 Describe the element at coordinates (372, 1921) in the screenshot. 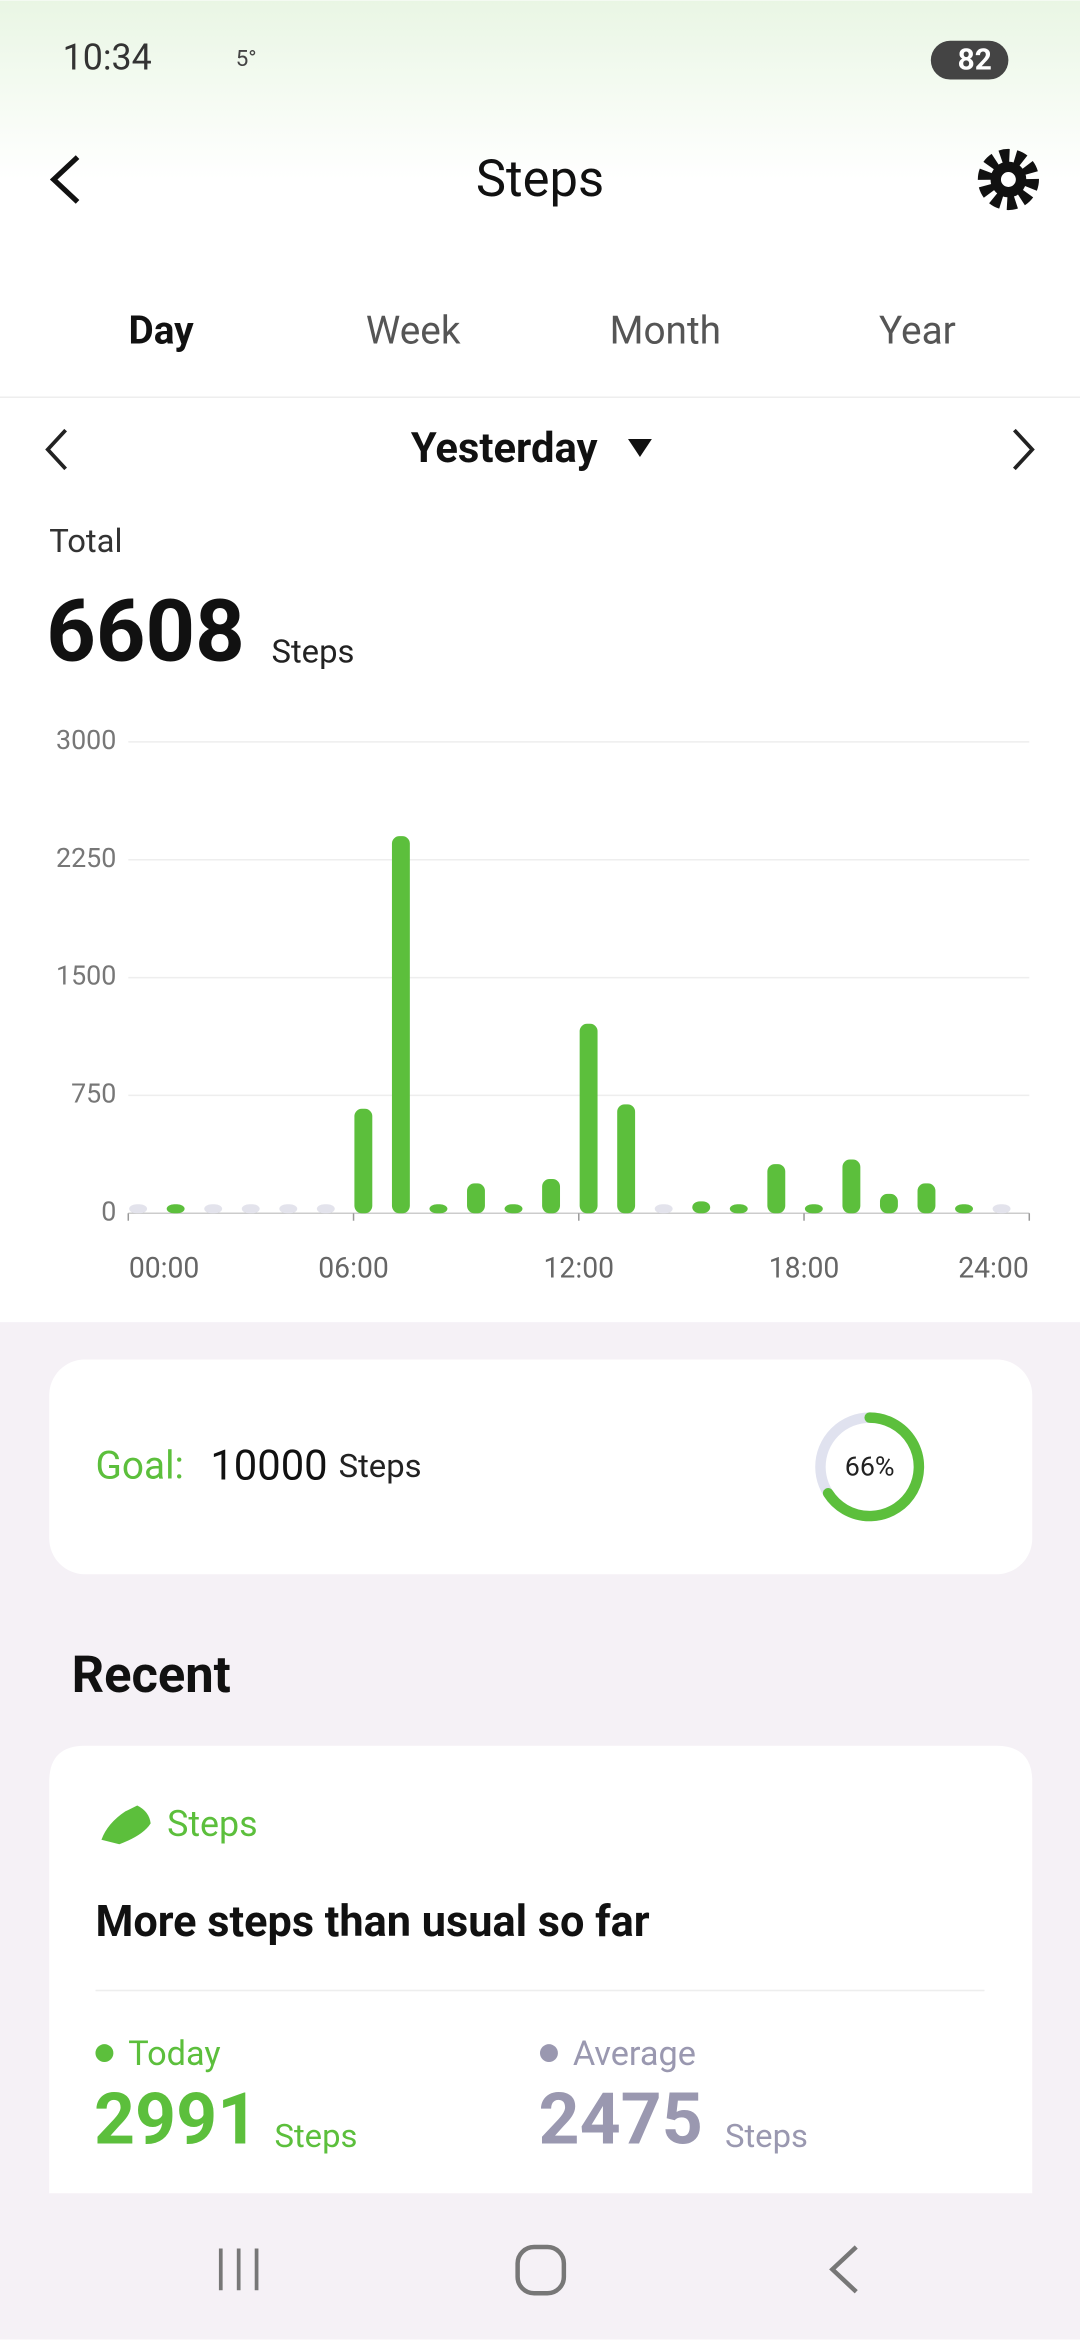

I see `recent-headline: More steps than usual so far` at that location.